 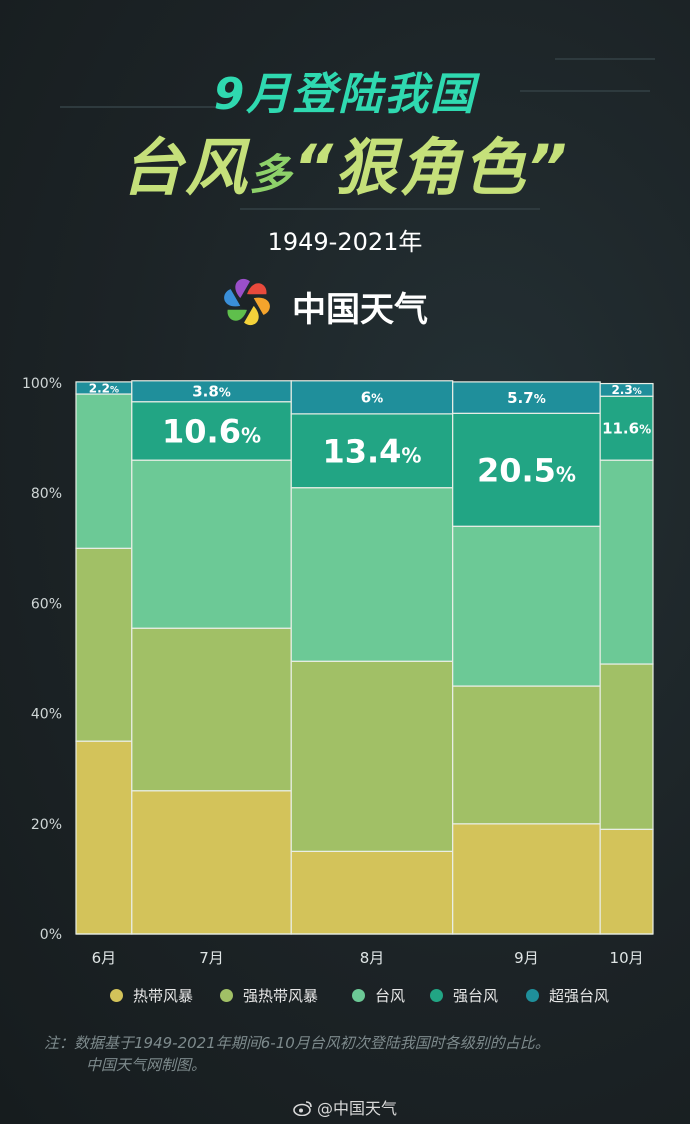 What do you see at coordinates (345, 242) in the screenshot?
I see `subtitle: 1949-2021年` at bounding box center [345, 242].